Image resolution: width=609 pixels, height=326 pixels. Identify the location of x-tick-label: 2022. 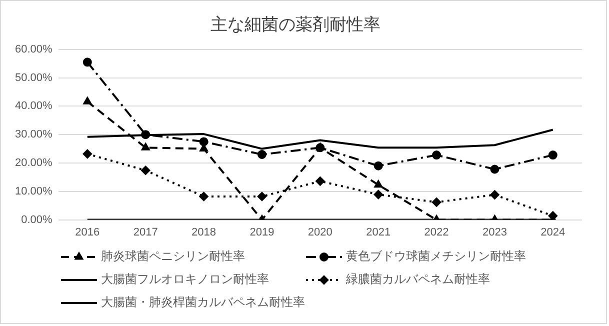
(436, 232).